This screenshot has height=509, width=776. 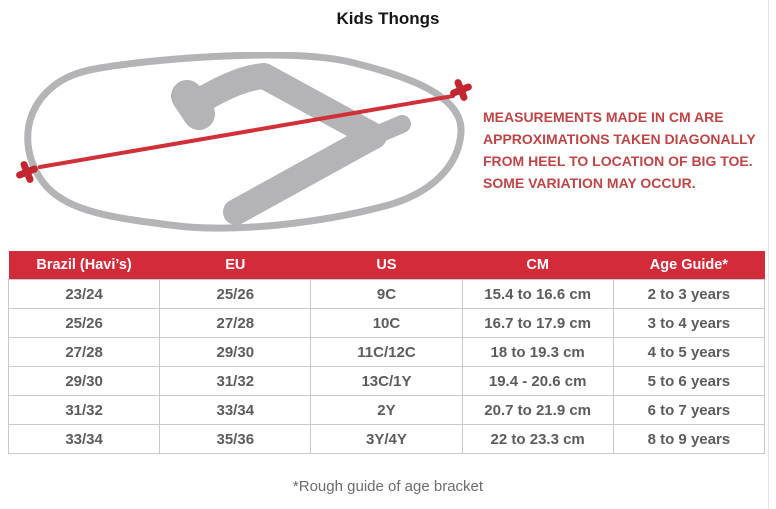 I want to click on cell-brazil: 31/32, so click(x=84, y=410).